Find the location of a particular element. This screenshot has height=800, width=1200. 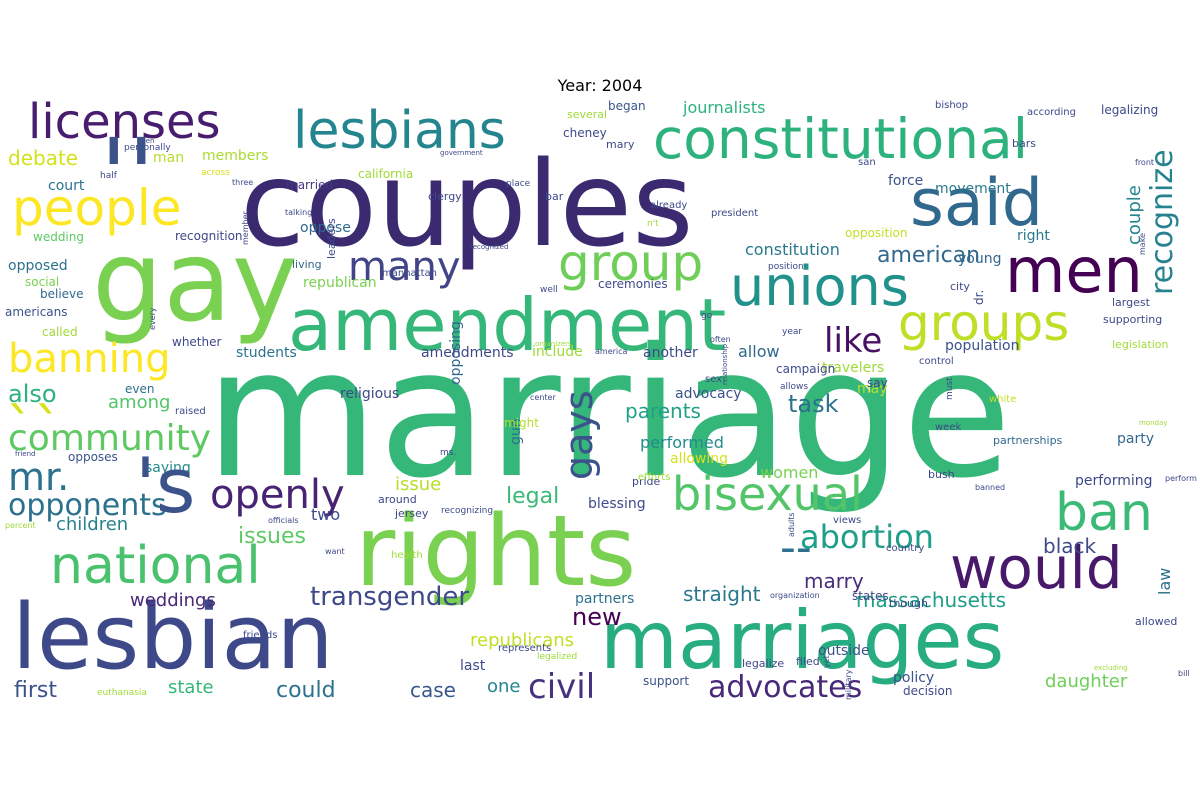

word-already: already is located at coordinates (668, 205).